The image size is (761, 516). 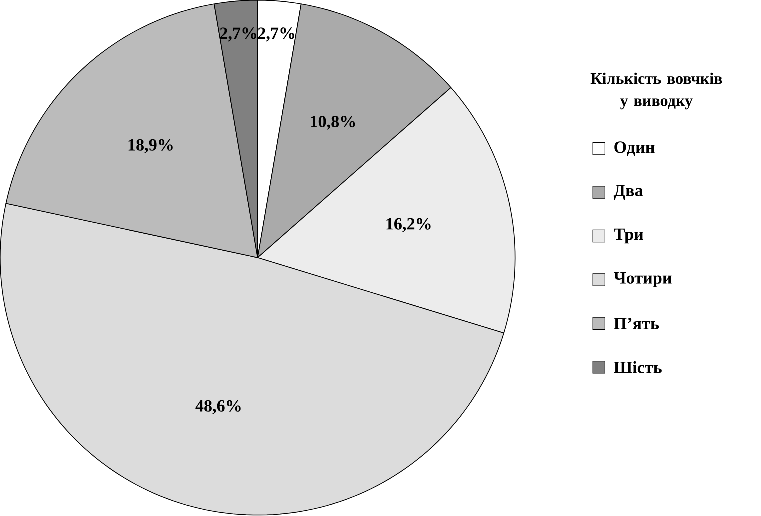 I want to click on data-label: 2,7%, so click(x=238, y=35).